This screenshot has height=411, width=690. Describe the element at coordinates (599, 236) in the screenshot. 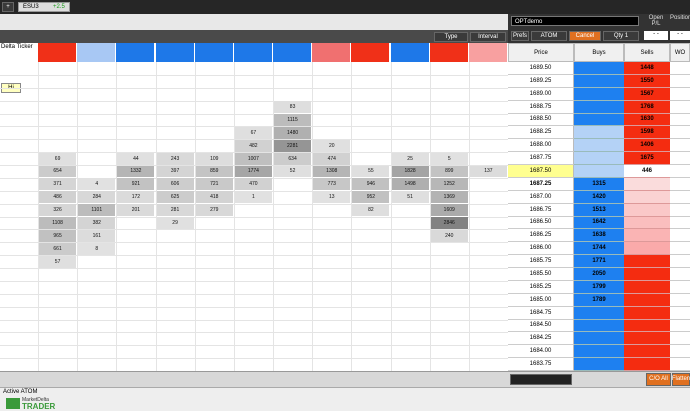

I see `buys-cell: 1638` at that location.